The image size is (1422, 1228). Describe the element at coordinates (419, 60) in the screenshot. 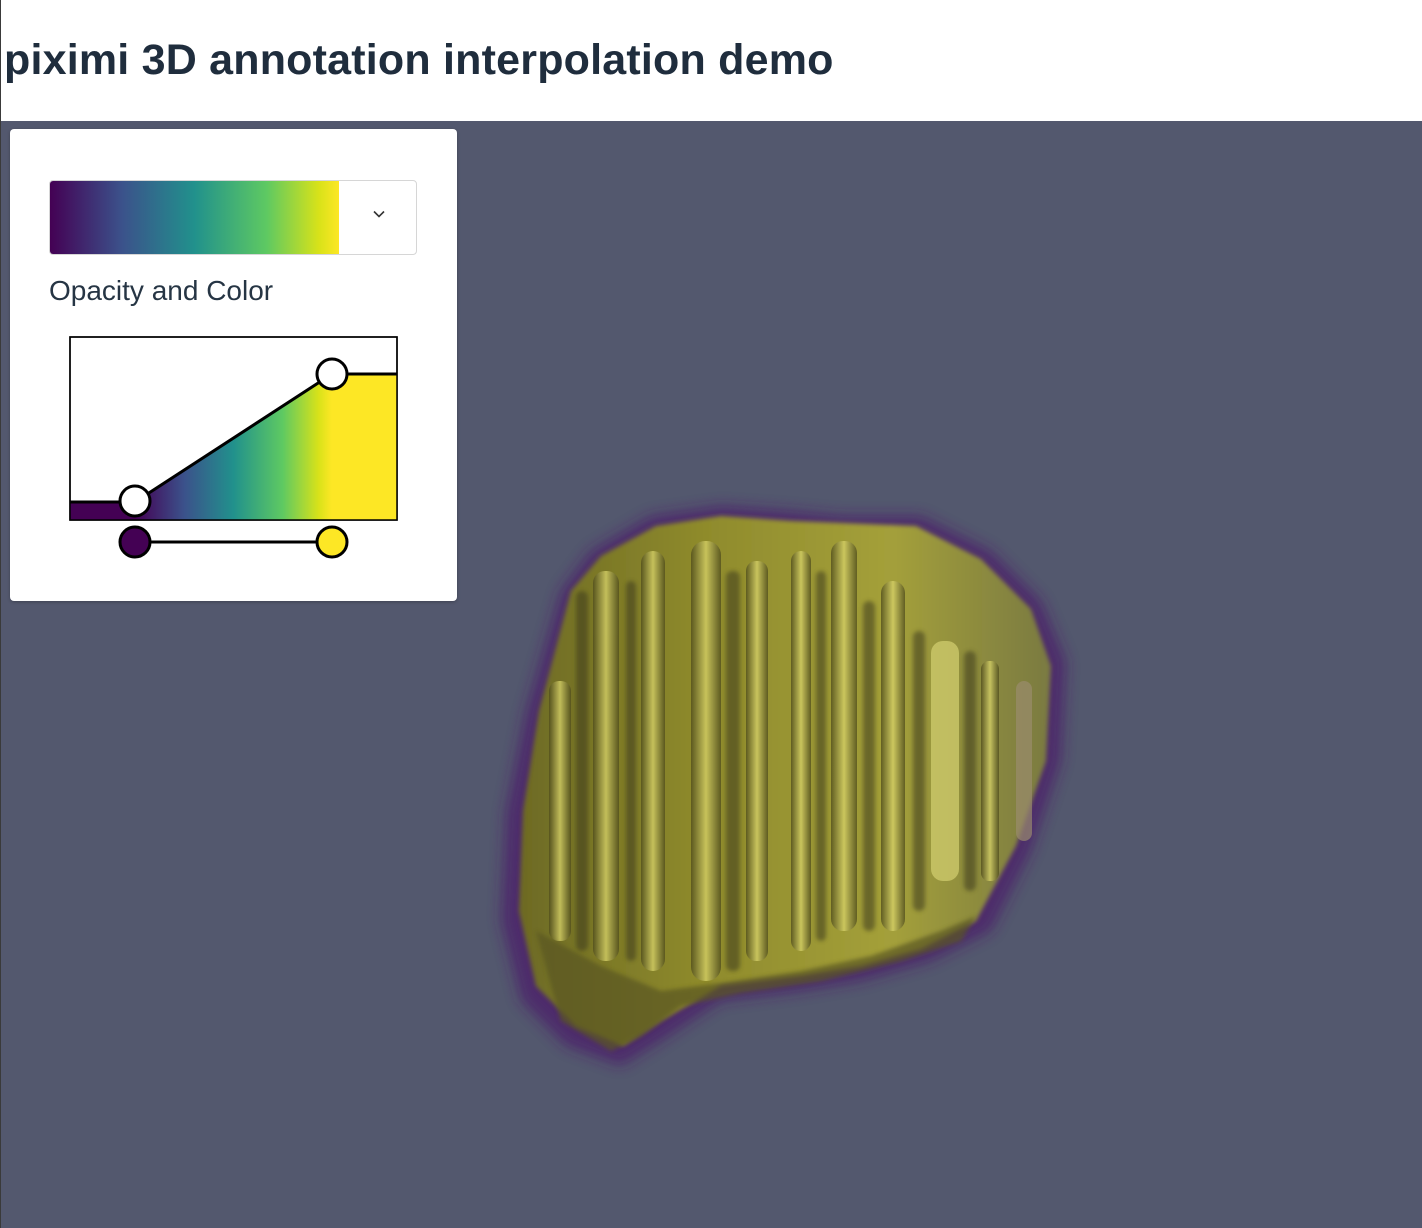

I see `page-title: piximi 3D annotation interpolation demo` at that location.